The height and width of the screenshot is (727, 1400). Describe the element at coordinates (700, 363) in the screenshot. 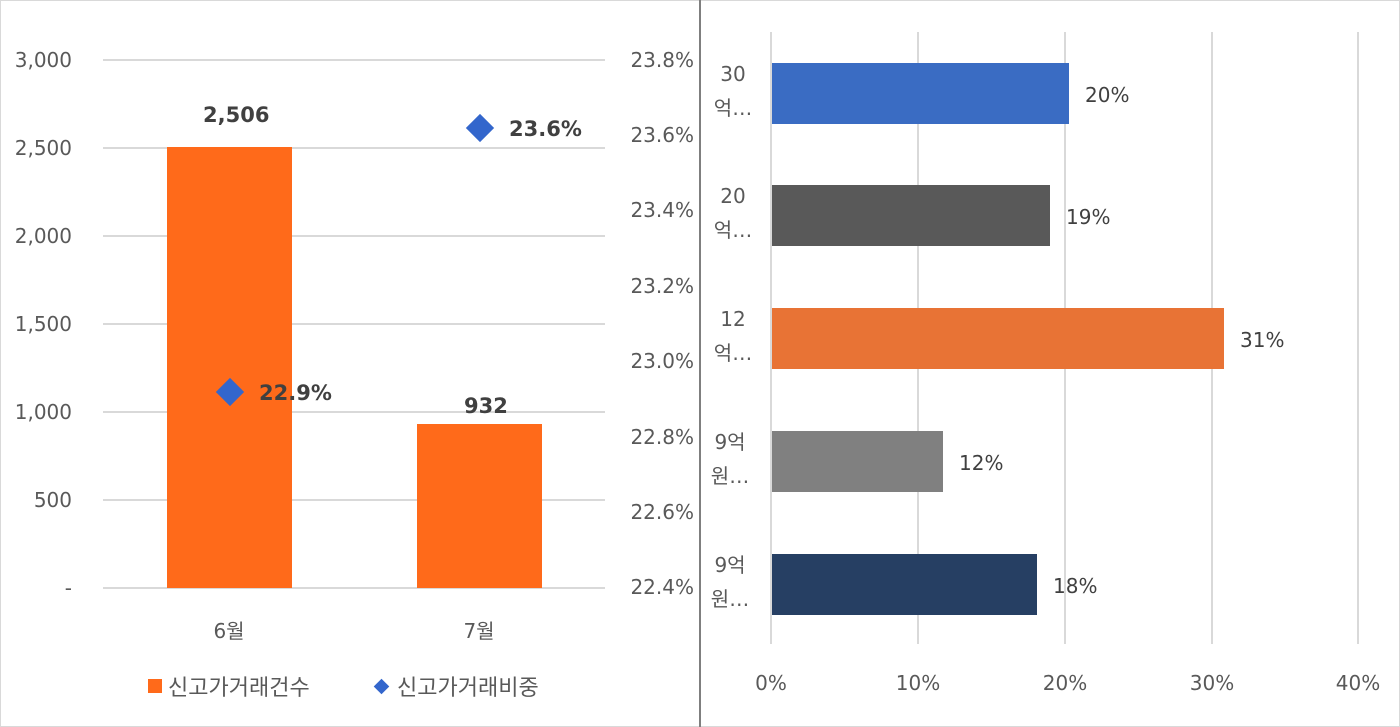

I see `chart-divider` at that location.